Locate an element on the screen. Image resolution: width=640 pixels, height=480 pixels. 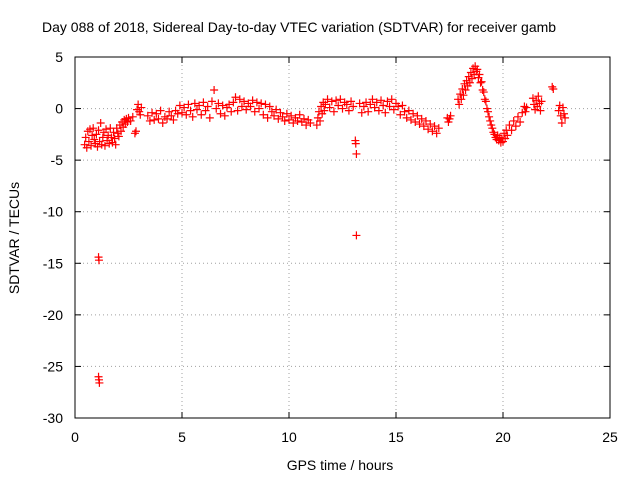
y-tick-label: -15 is located at coordinates (53, 263).